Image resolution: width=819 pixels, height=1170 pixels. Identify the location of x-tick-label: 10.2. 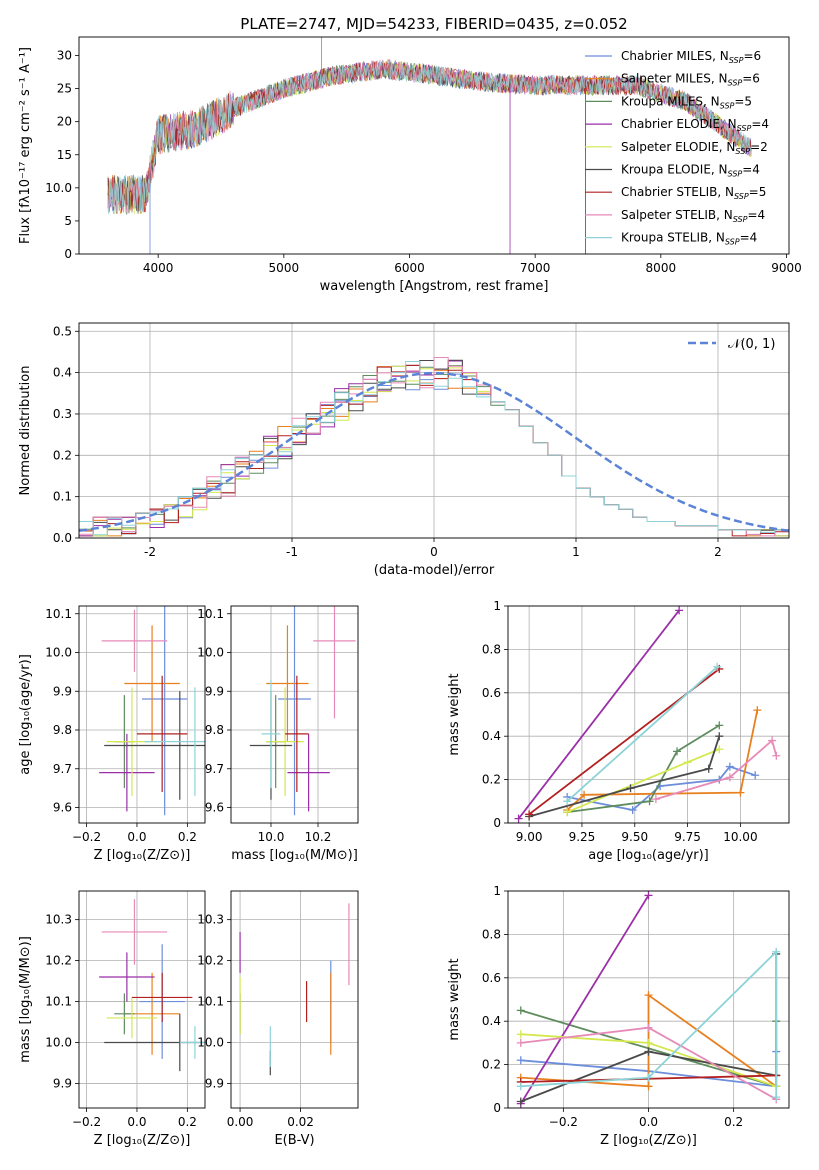
(318, 837).